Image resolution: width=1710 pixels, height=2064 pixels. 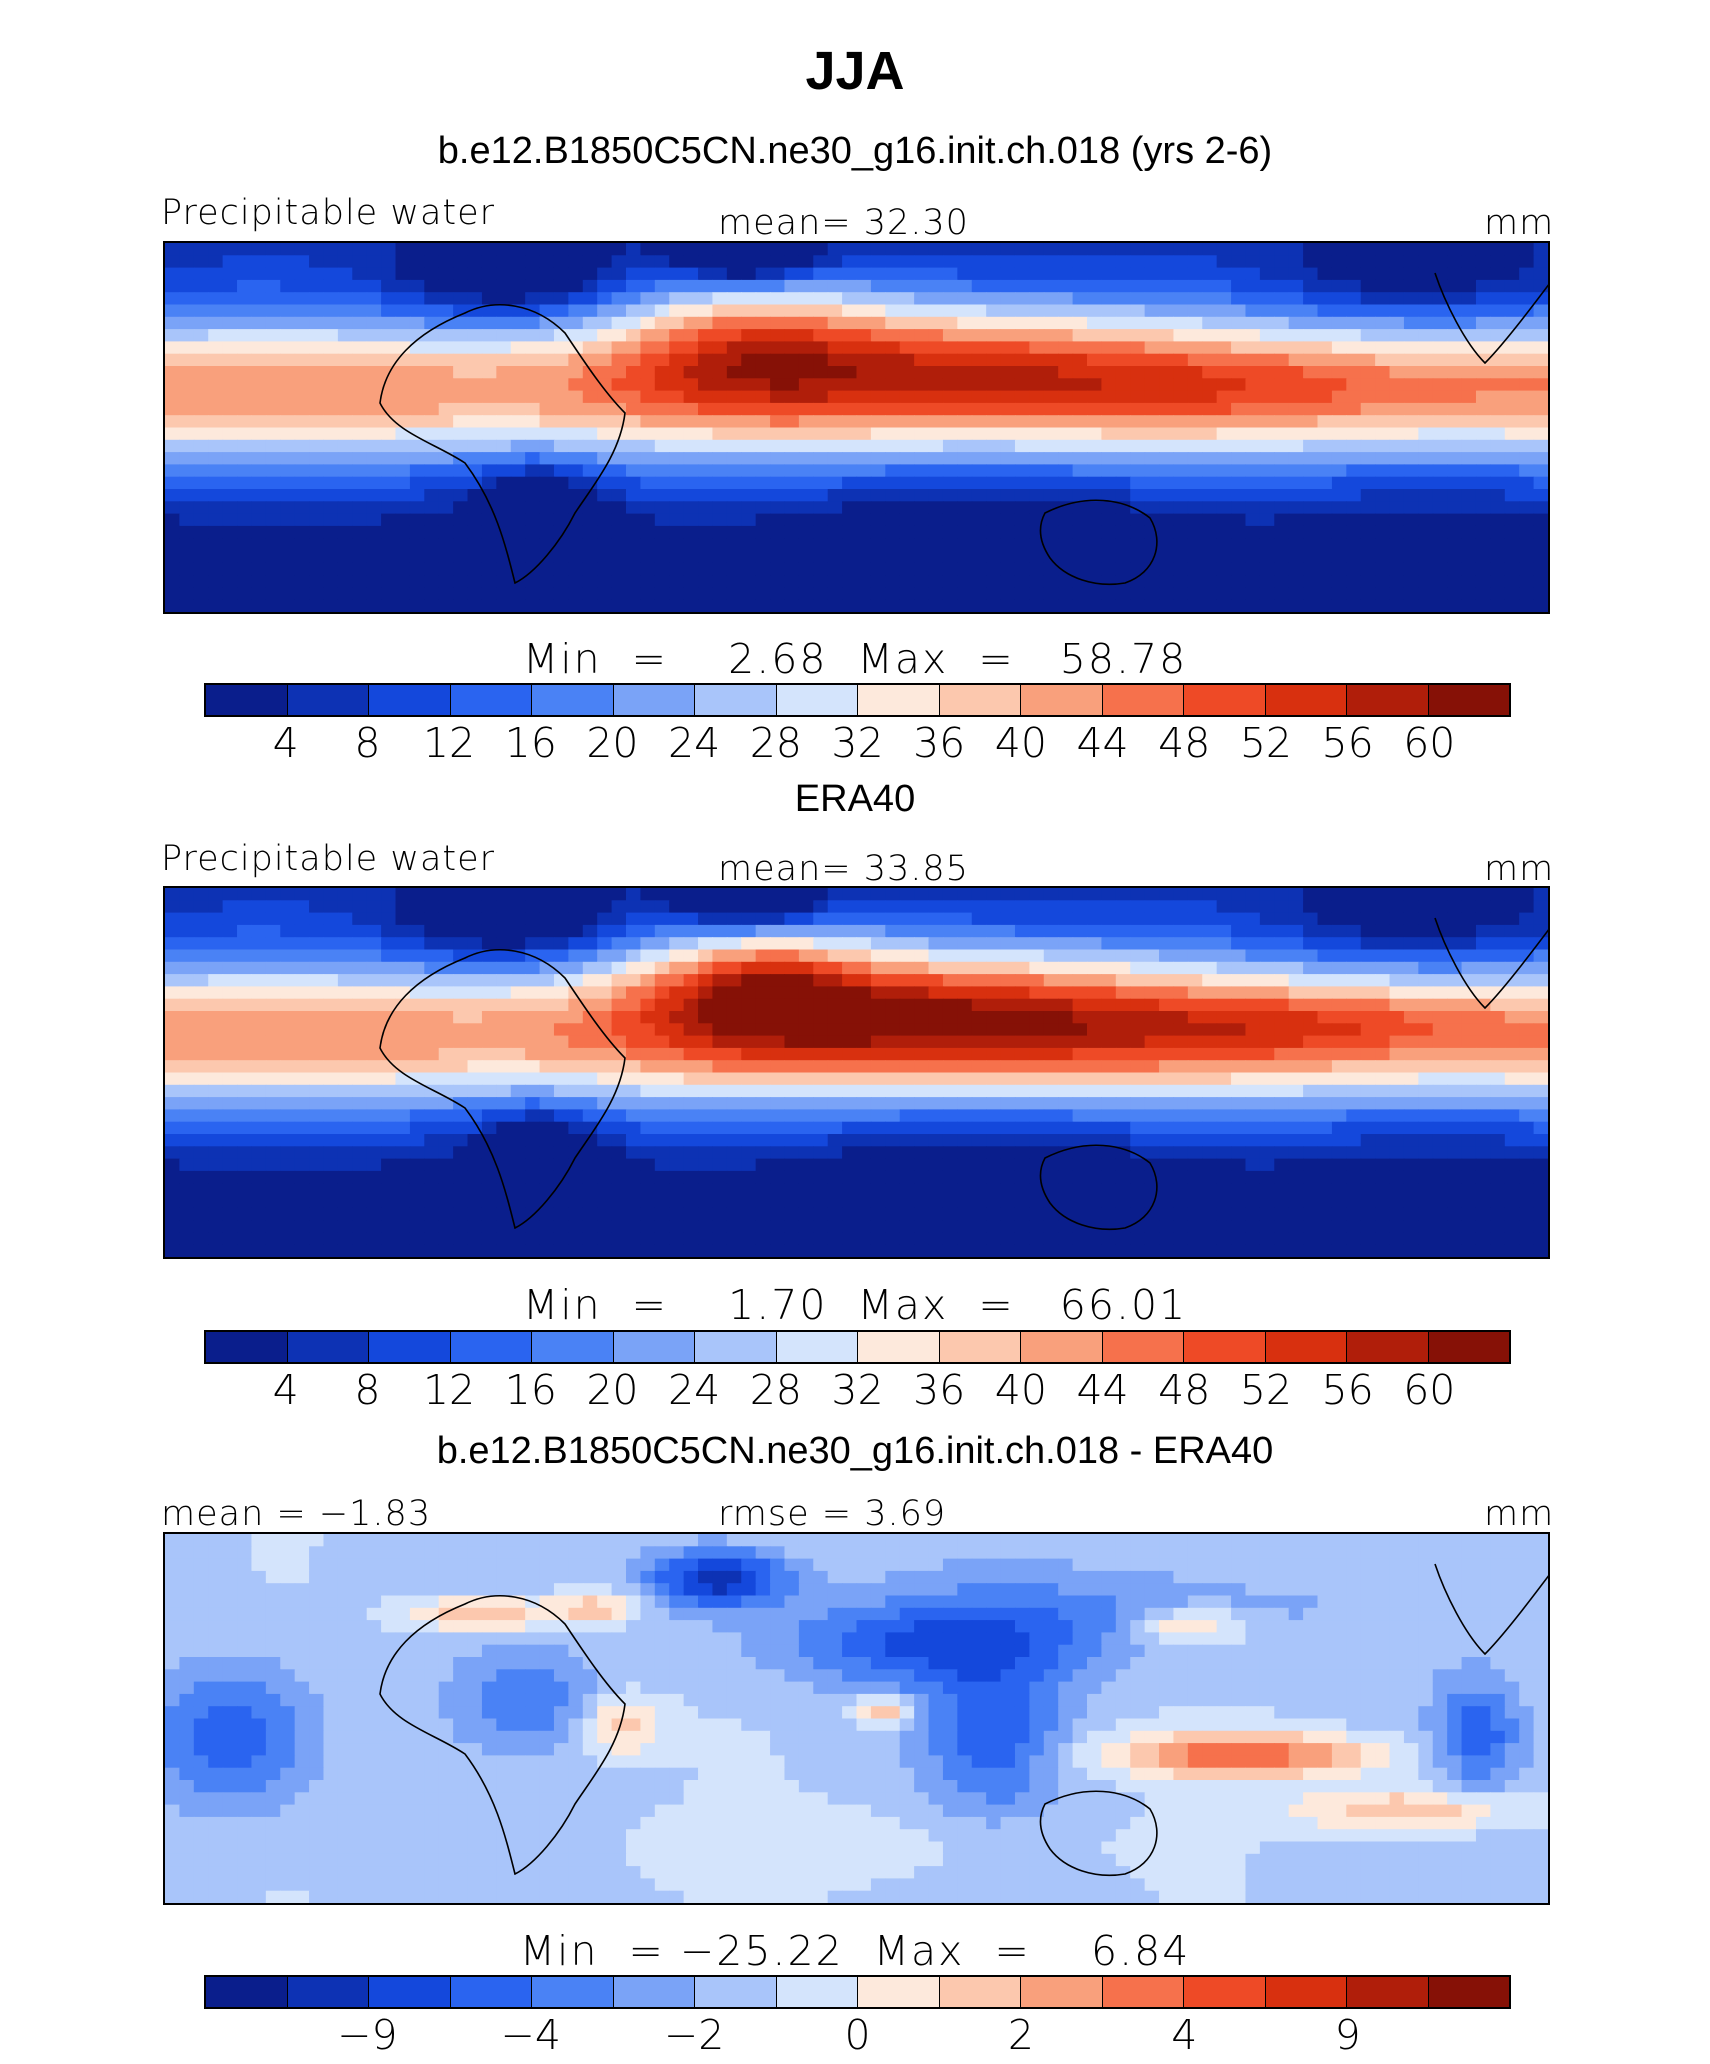 I want to click on panel-3-map, so click(x=856, y=1718).